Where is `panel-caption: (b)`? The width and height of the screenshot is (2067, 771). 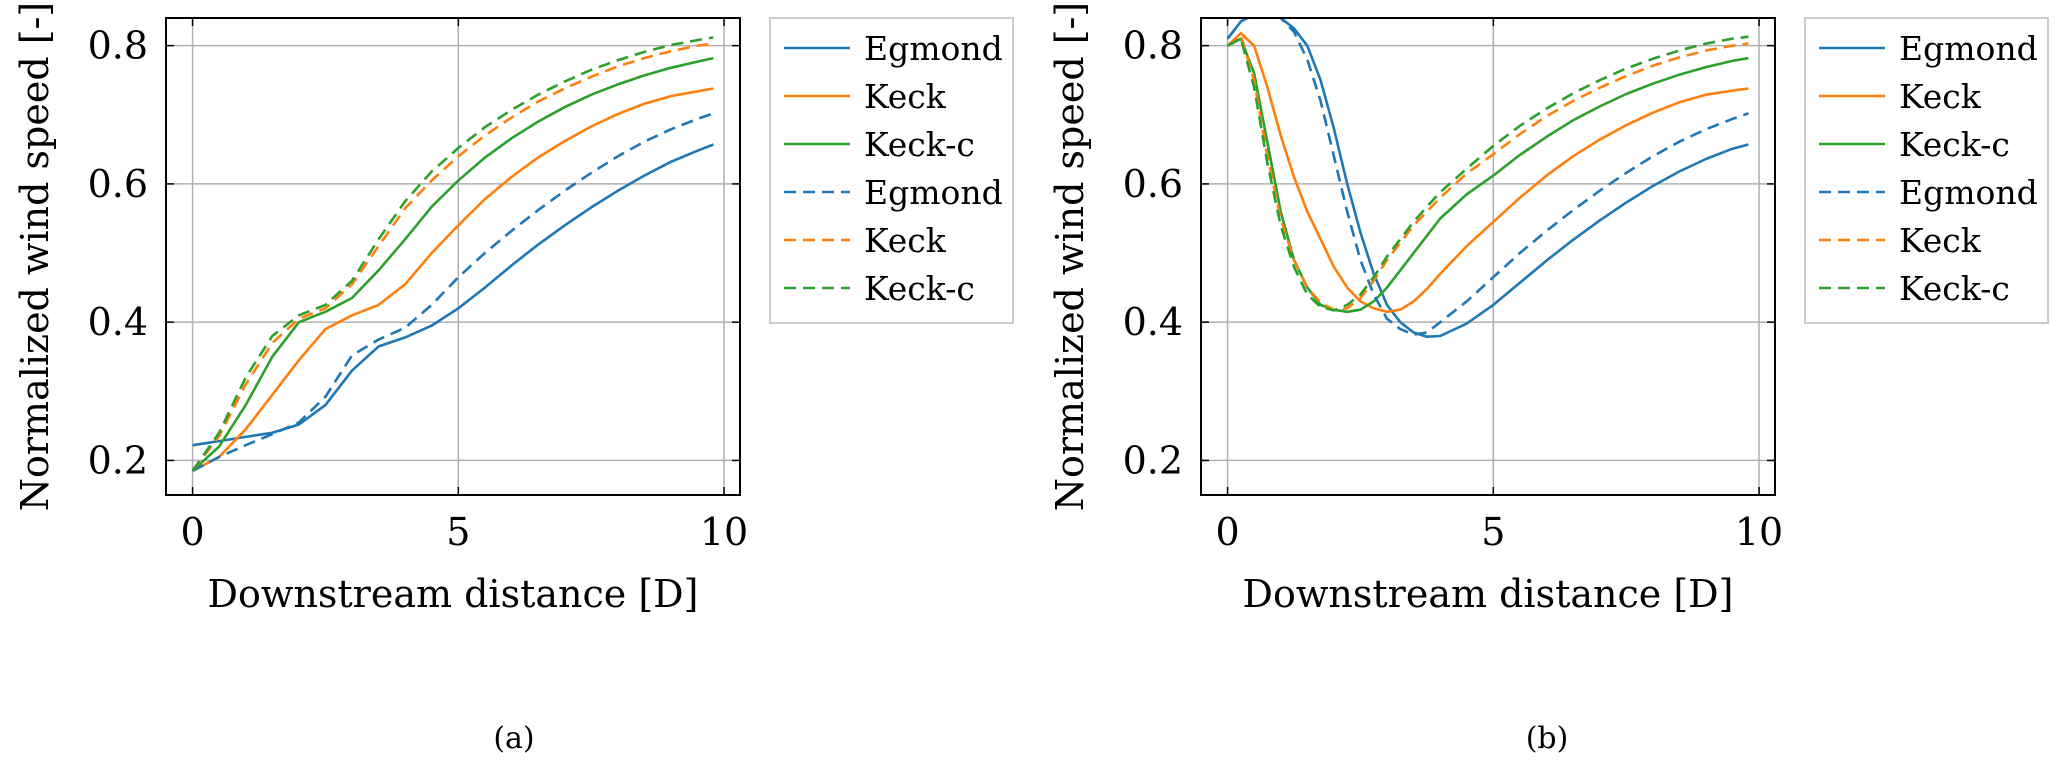 panel-caption: (b) is located at coordinates (1547, 738).